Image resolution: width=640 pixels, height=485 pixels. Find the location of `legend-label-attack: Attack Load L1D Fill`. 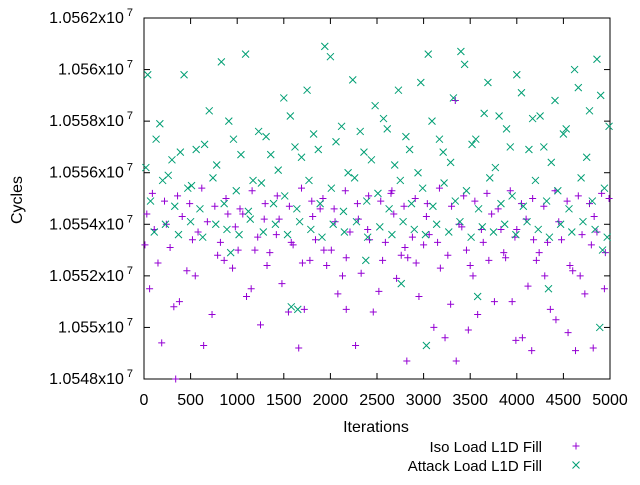

legend-label-attack: Attack Load L1D Fill is located at coordinates (475, 466).